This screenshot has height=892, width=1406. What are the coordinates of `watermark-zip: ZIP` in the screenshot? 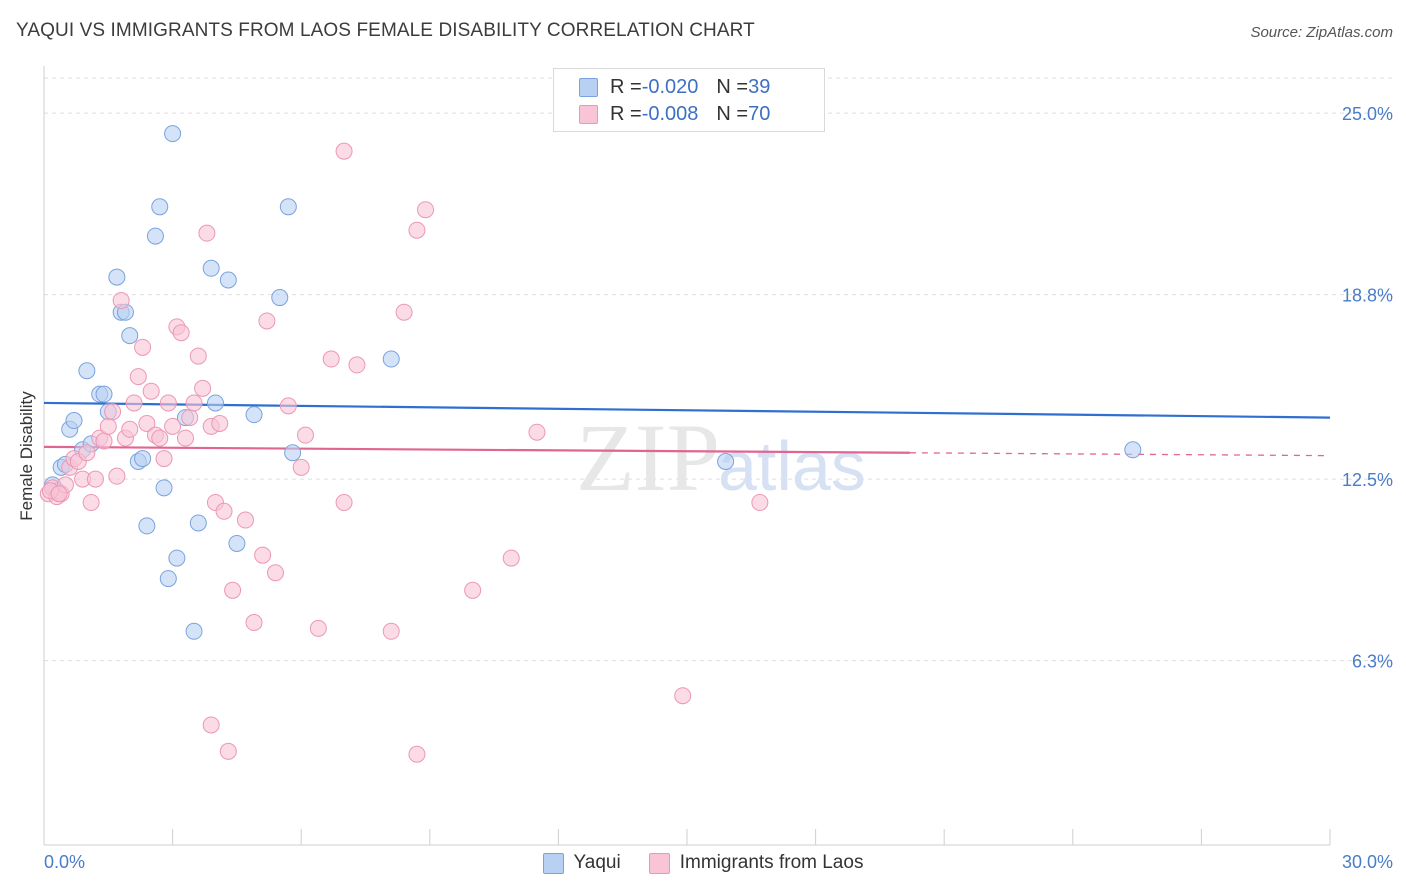 It's located at (648, 457).